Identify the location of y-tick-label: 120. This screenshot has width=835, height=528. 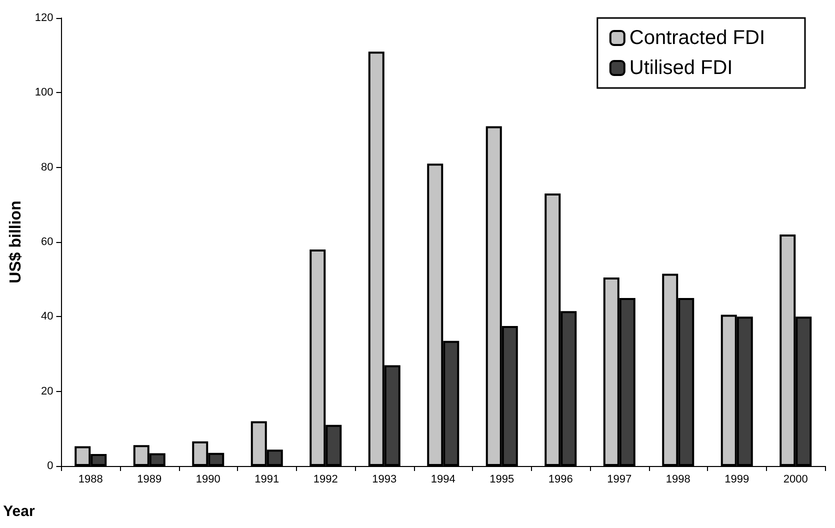
(44, 18).